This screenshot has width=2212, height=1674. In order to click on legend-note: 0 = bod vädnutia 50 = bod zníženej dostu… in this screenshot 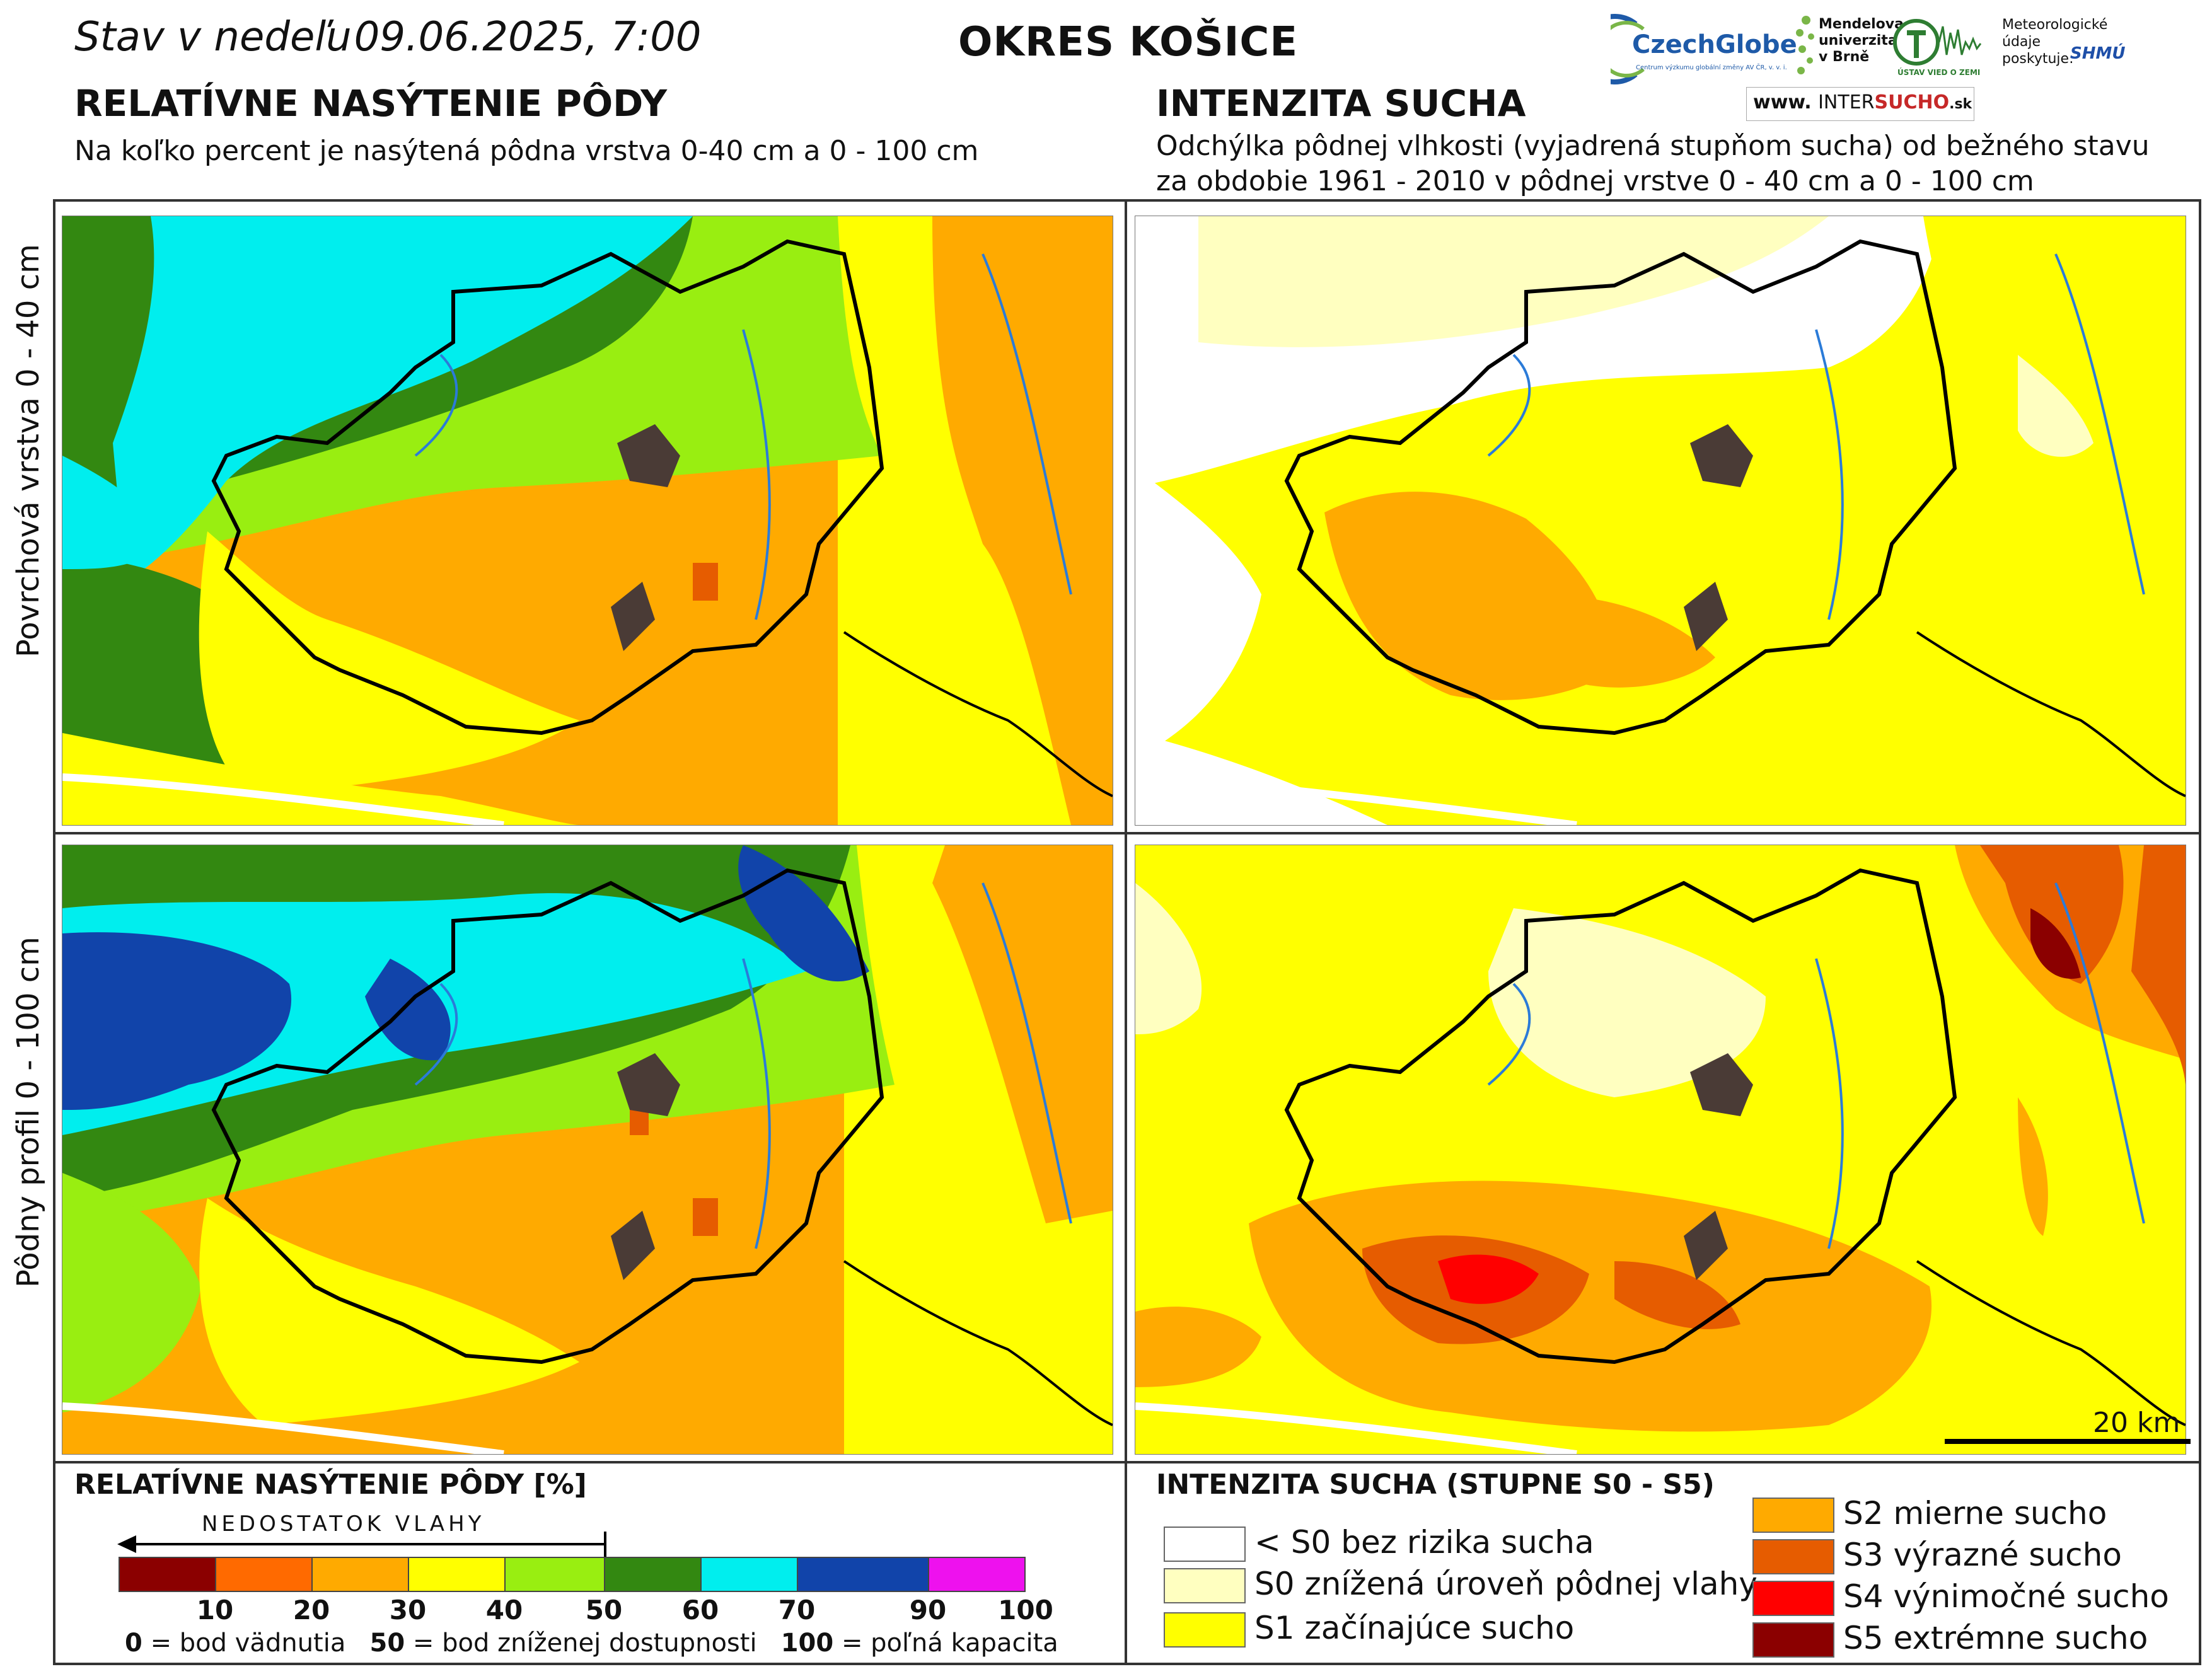, I will do `click(591, 1643)`.